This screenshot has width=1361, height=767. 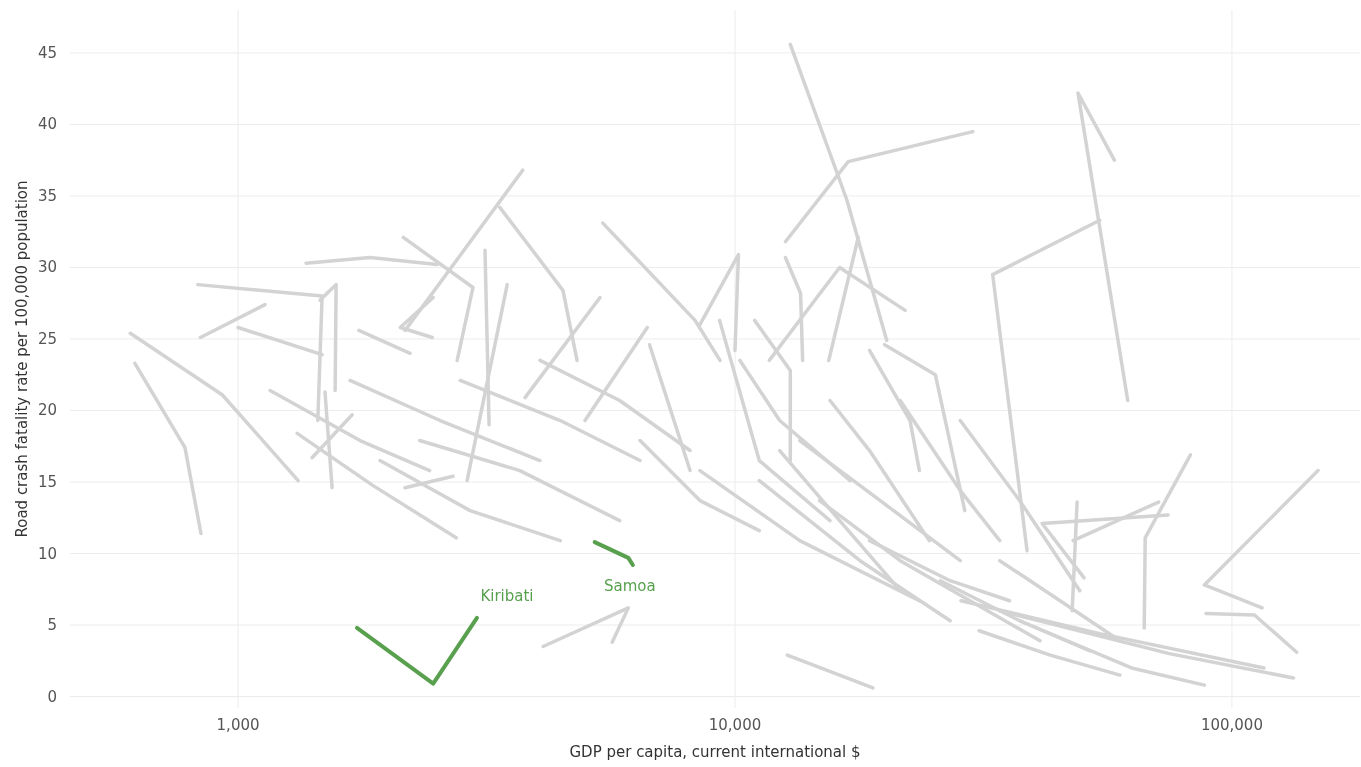 What do you see at coordinates (47, 338) in the screenshot?
I see `y-tick-label: 25` at bounding box center [47, 338].